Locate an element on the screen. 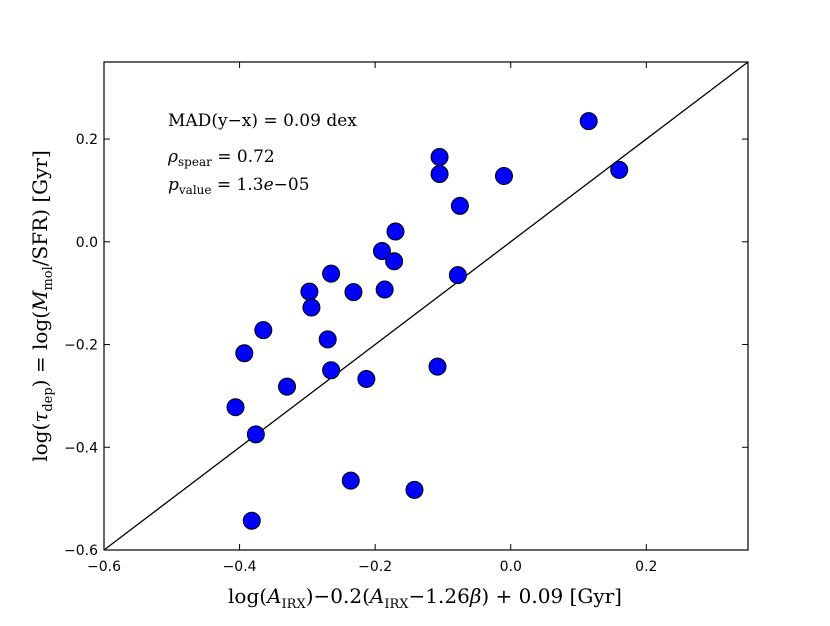  annotation-rho-spear: ρspear = 0.72 is located at coordinates (221, 158).